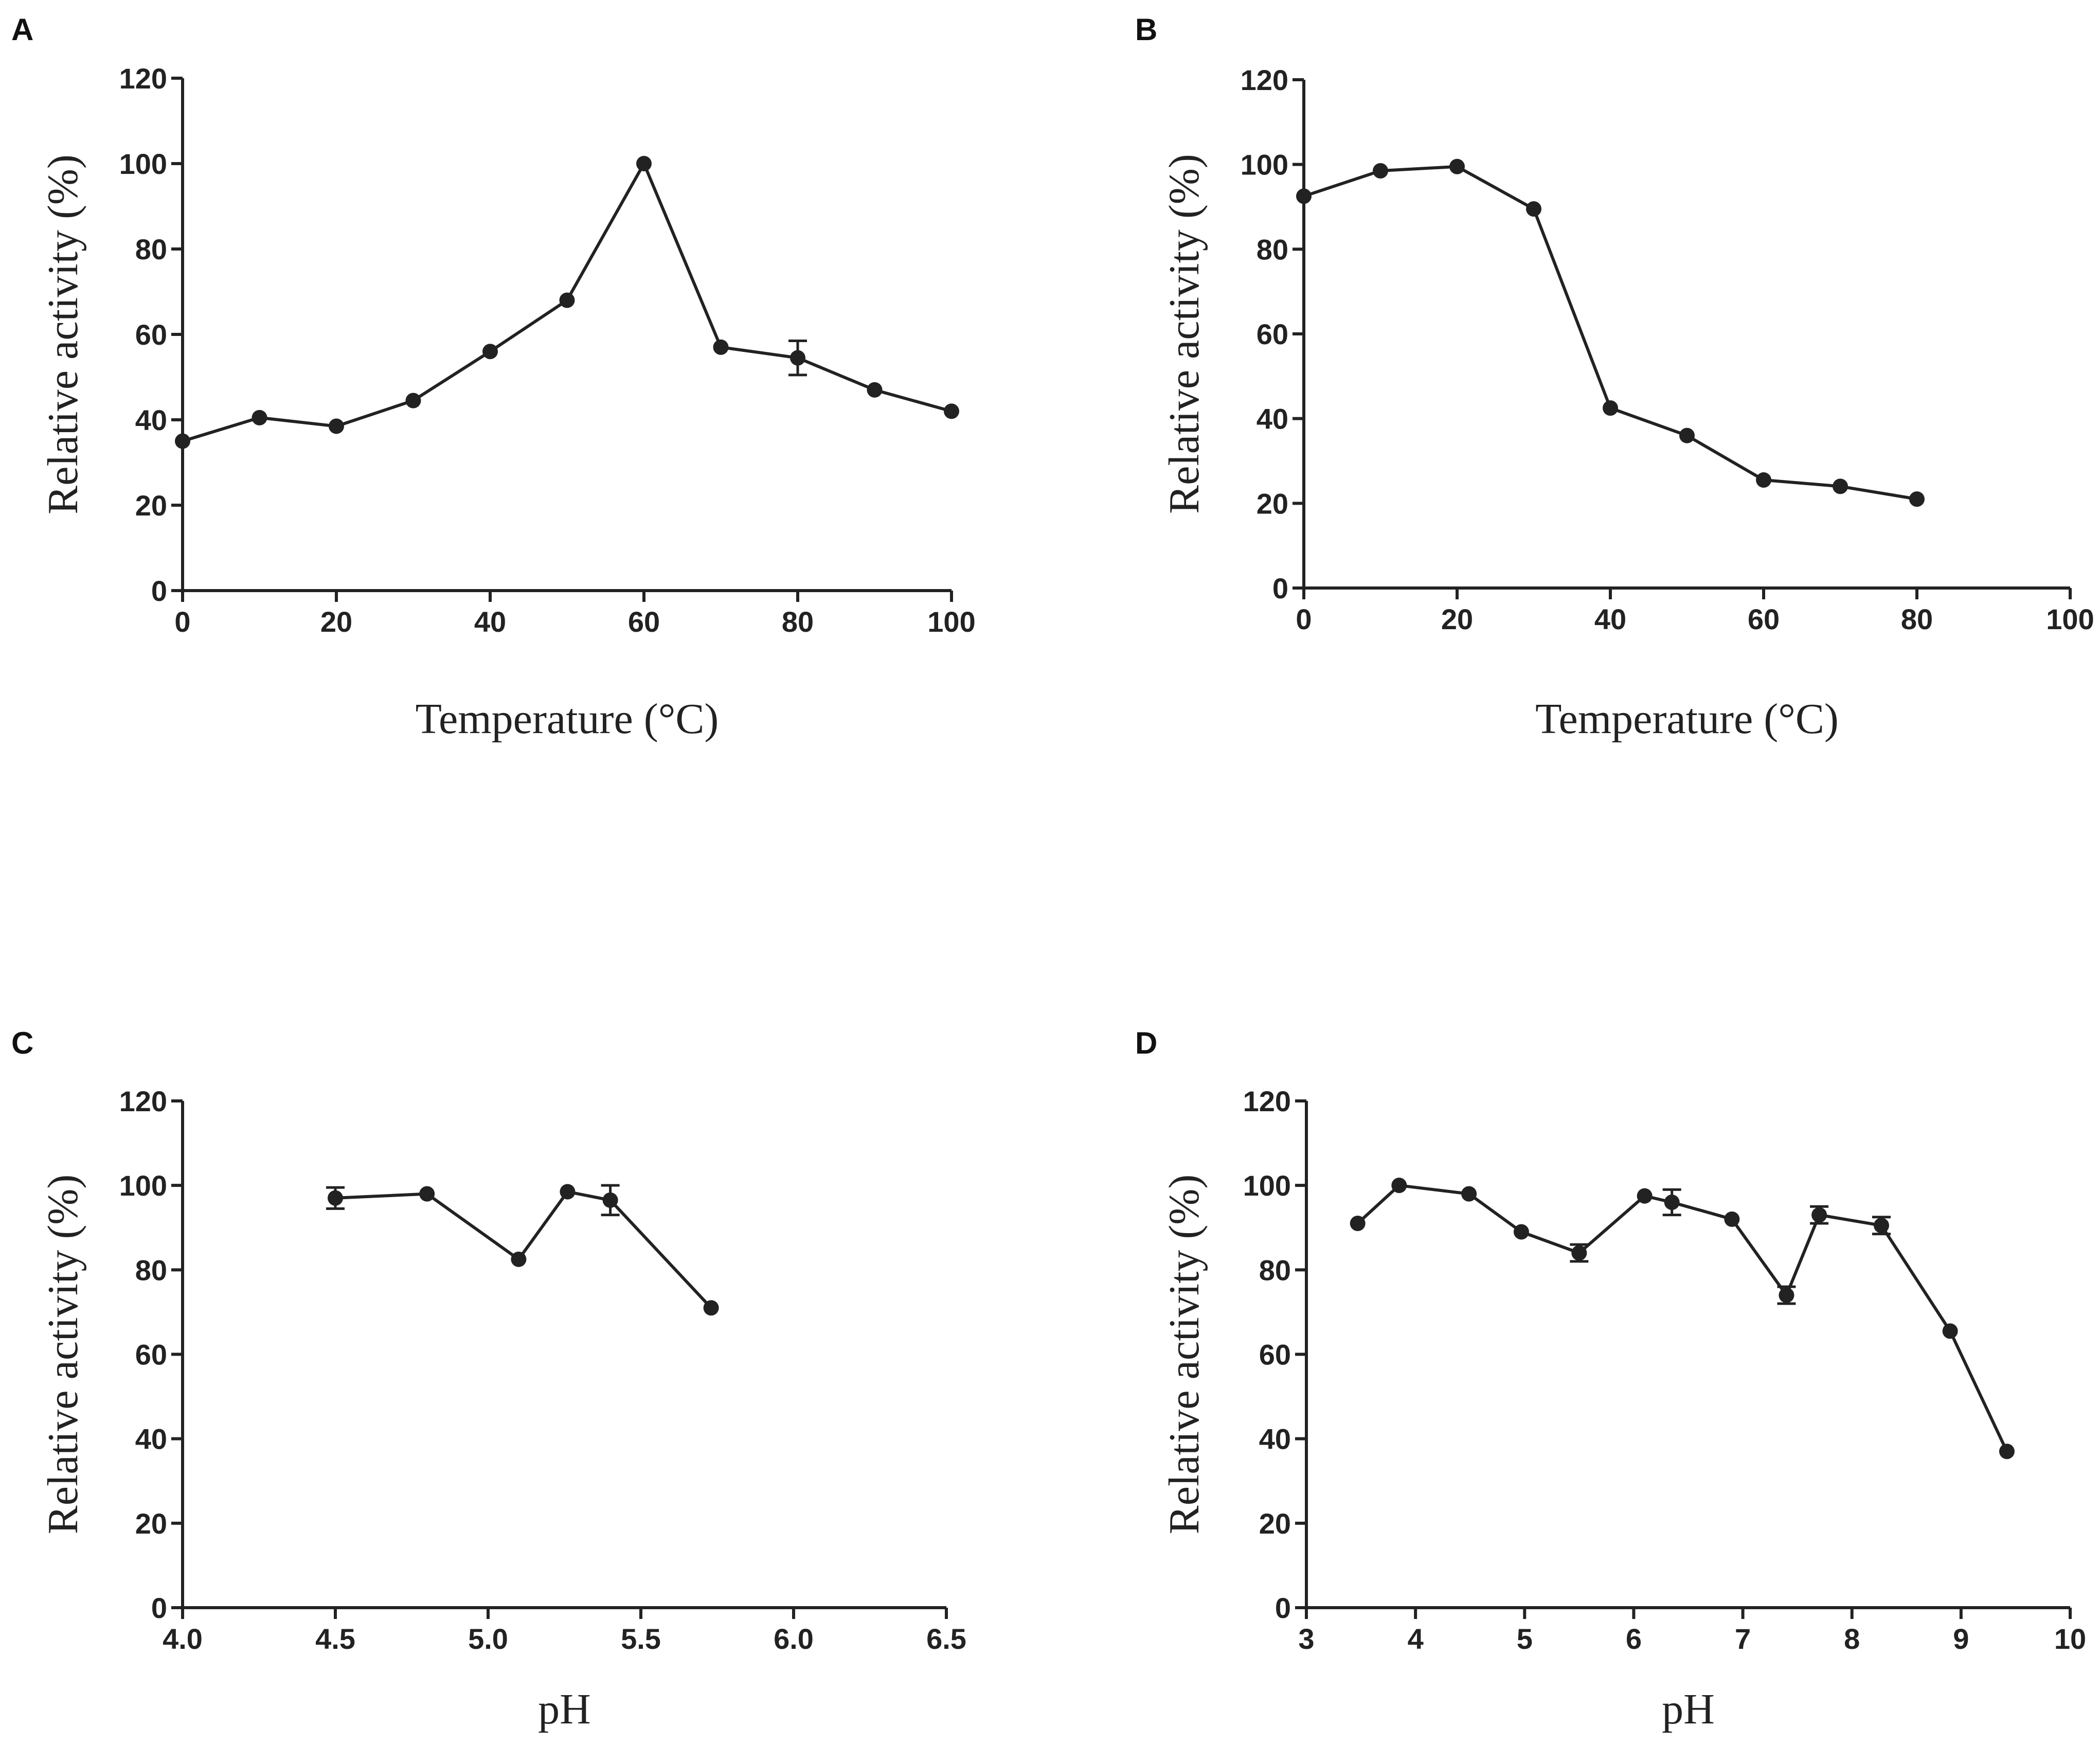 The width and height of the screenshot is (2100, 1744). I want to click on x-tick-label: 9, so click(1961, 1639).